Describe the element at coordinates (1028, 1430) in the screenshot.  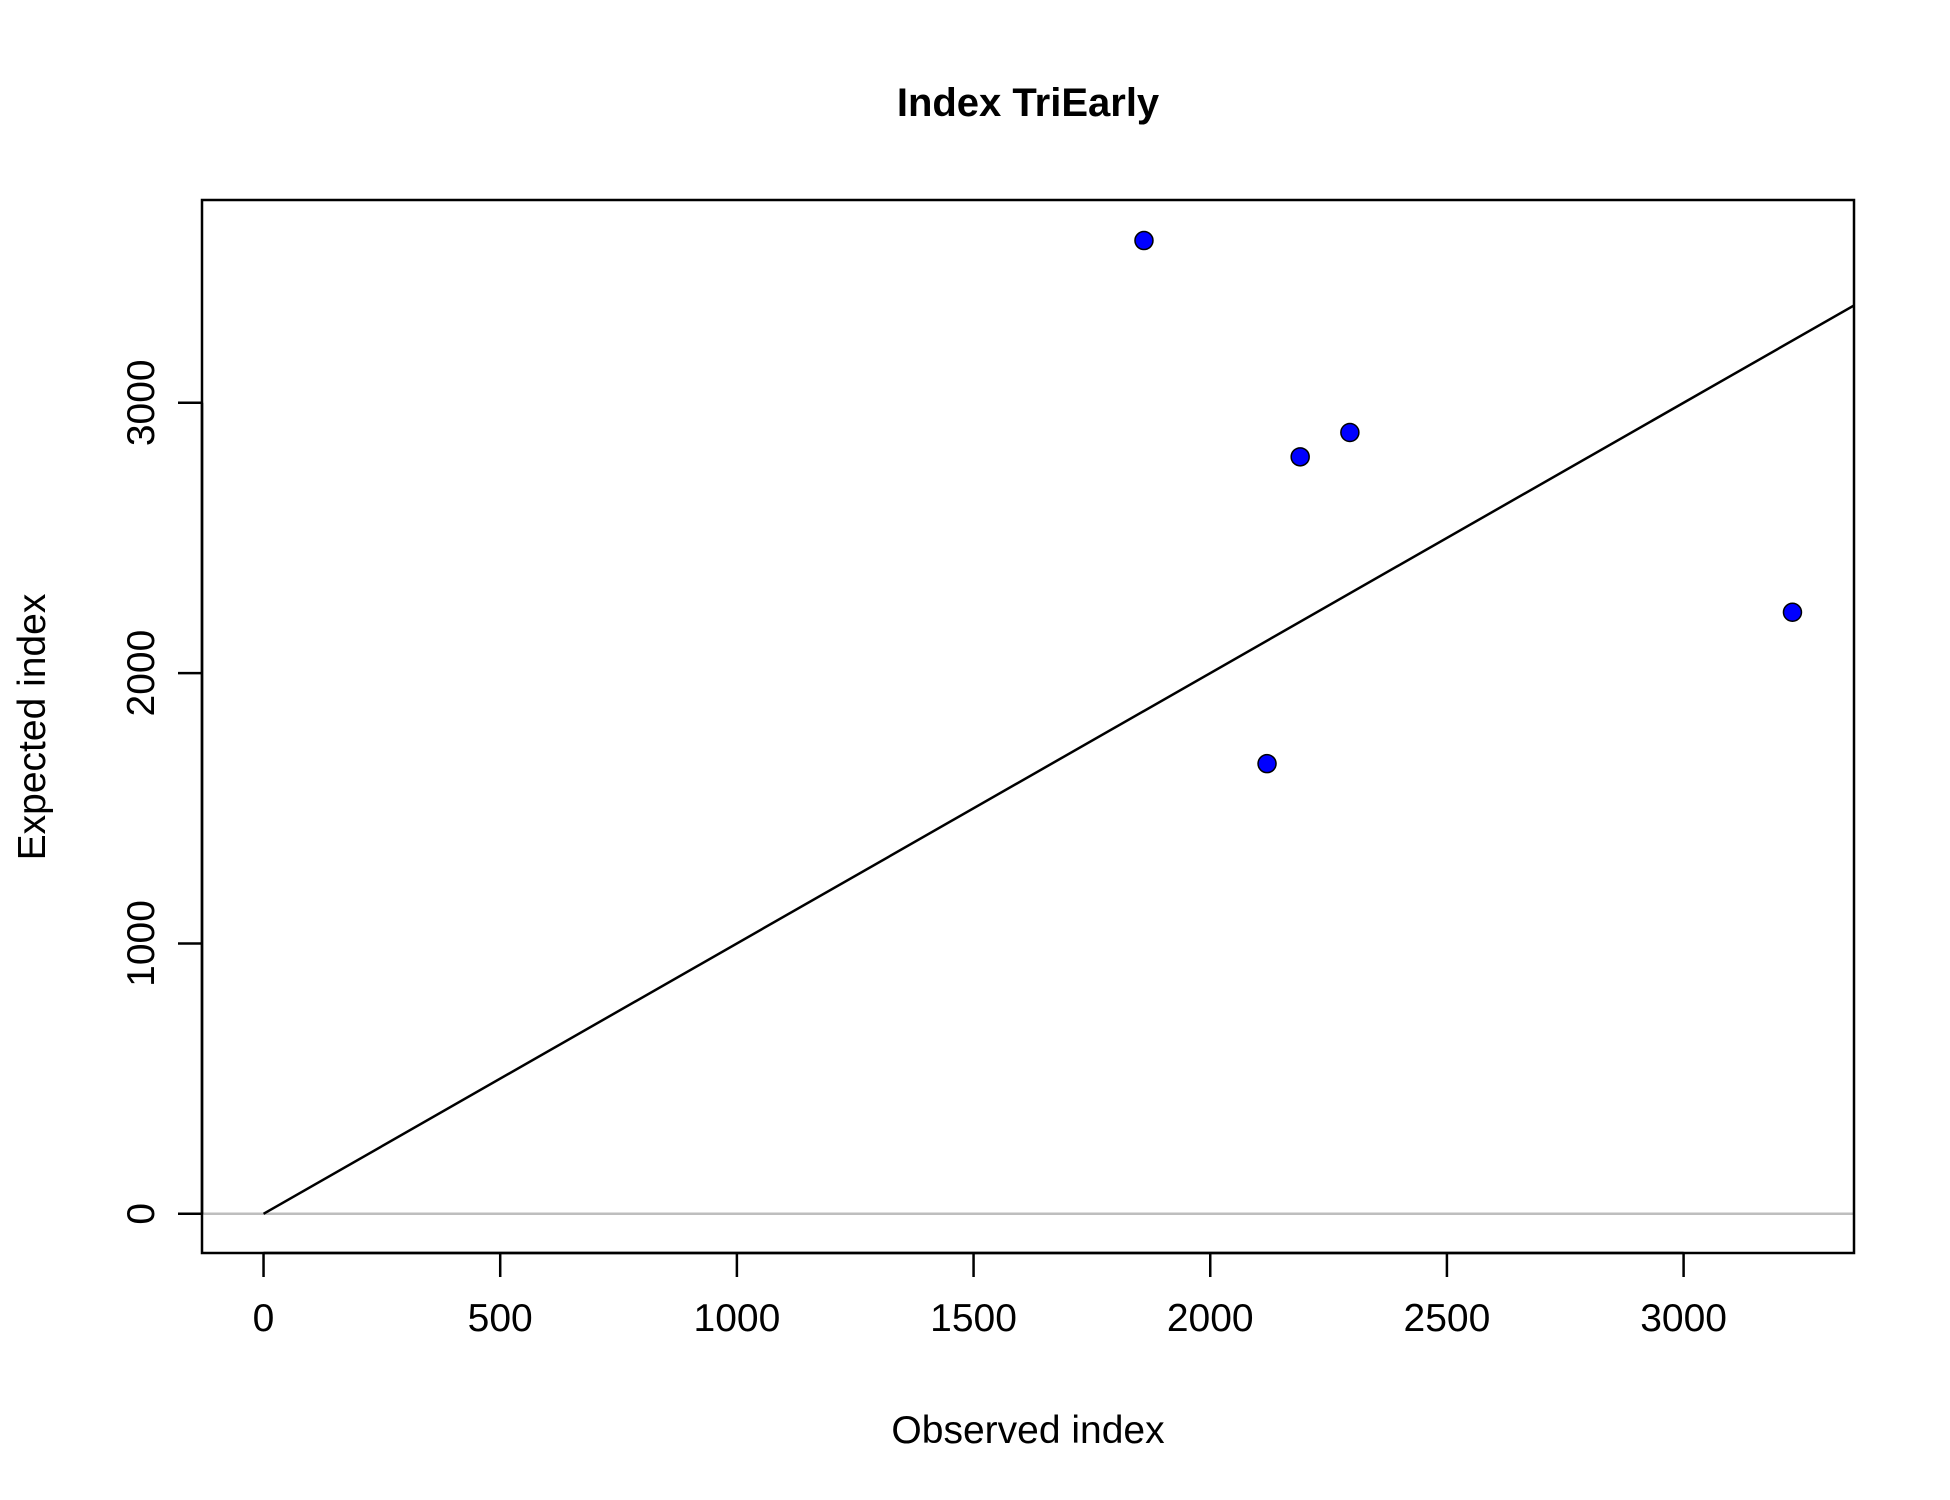
I see `x-axis-title: Observed index` at that location.